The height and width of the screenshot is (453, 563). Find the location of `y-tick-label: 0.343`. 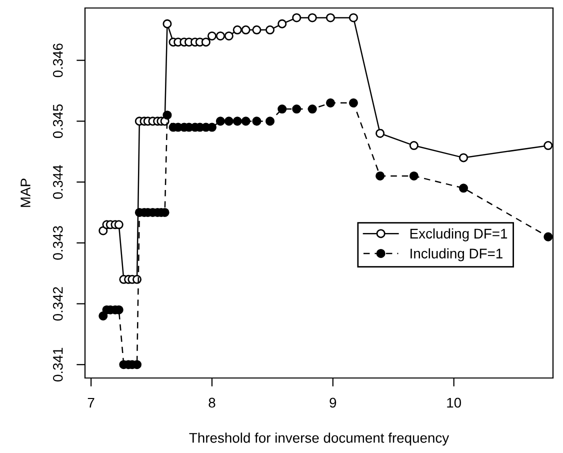

y-tick-label: 0.343 is located at coordinates (57, 243).